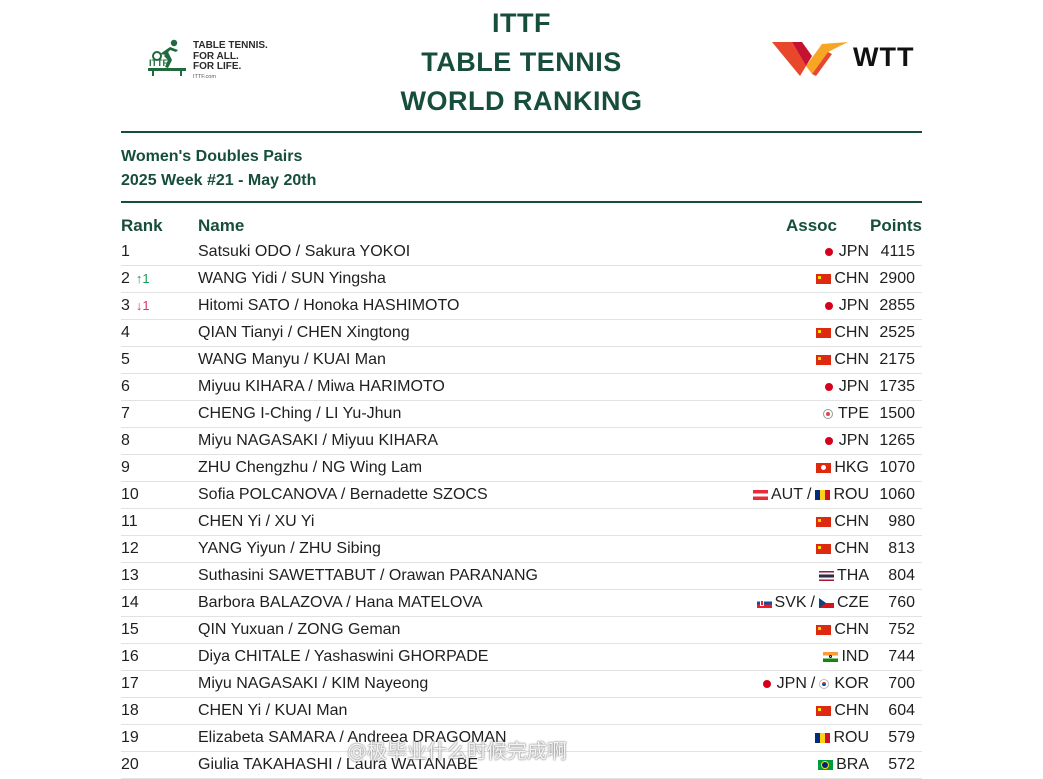 The image size is (1043, 779). Describe the element at coordinates (321, 386) in the screenshot. I see `player-names: Miyuu KIHARA / Miwa HARIMOTO` at that location.